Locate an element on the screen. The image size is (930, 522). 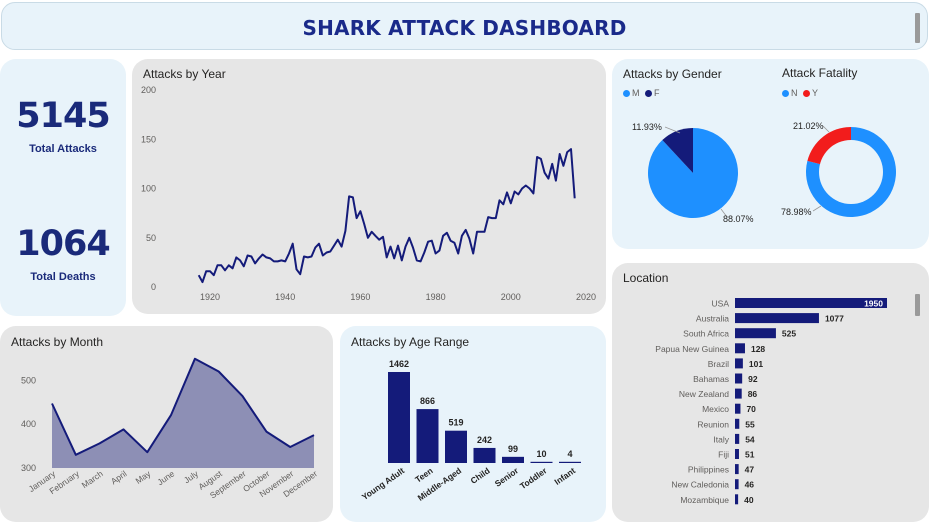
total-attacks-label: Total Attacks is located at coordinates (63, 149).